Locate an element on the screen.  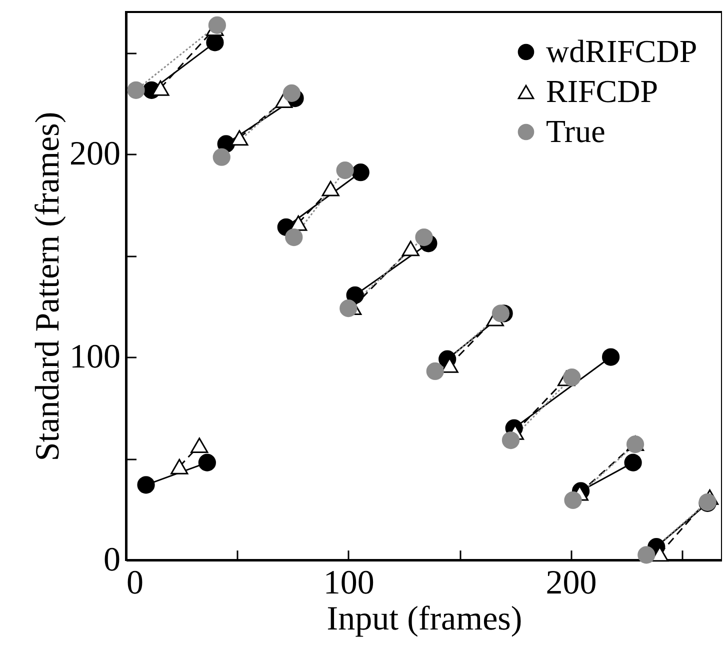
y-tick-label: 100 is located at coordinates (95, 357).